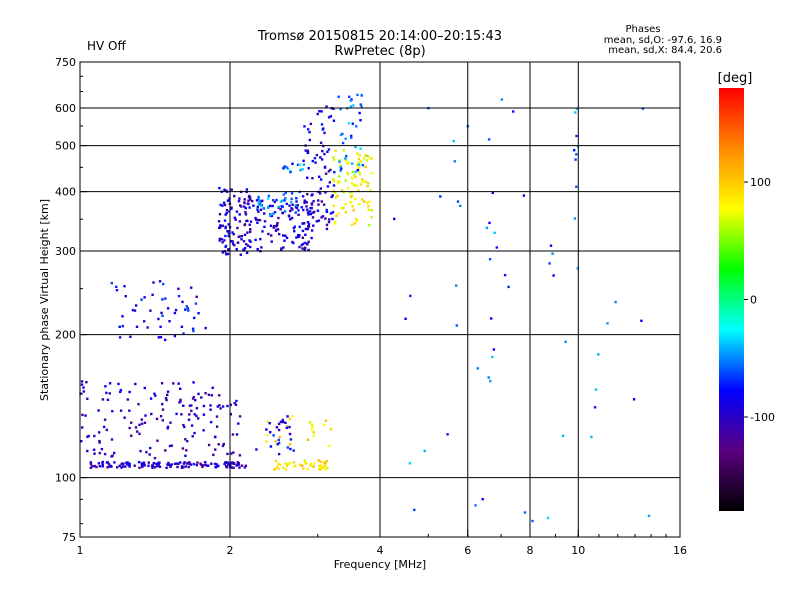 The width and height of the screenshot is (800, 600). What do you see at coordinates (65, 335) in the screenshot?
I see `y-tick-label: 200` at bounding box center [65, 335].